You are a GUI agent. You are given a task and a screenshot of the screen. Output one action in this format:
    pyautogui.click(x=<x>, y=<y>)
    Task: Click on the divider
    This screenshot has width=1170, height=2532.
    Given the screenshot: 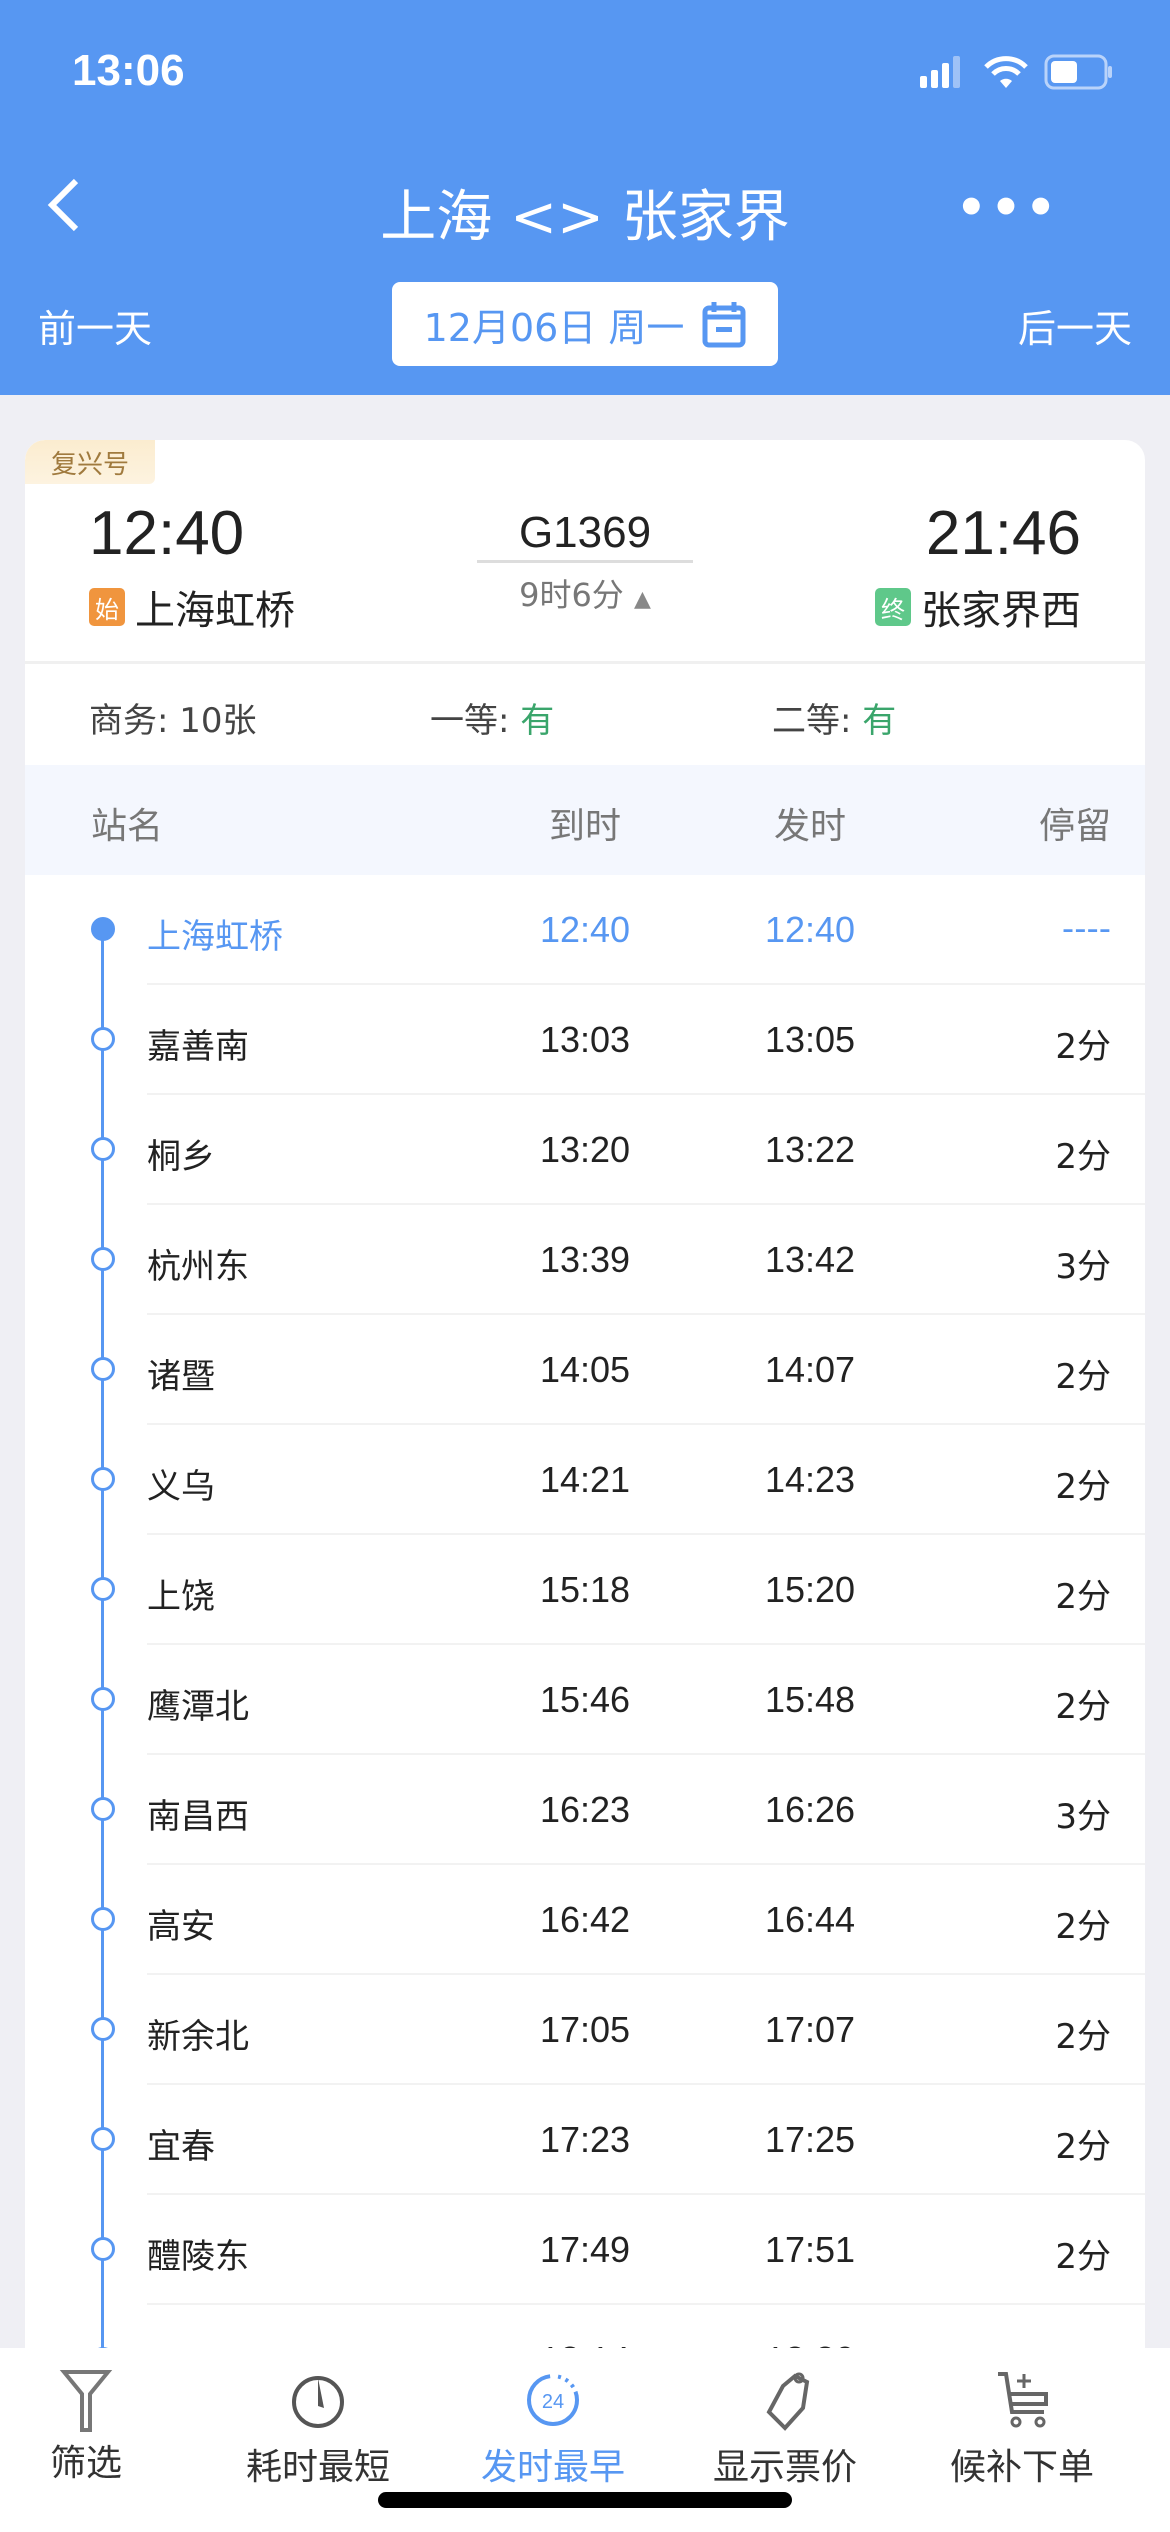 What is the action you would take?
    pyautogui.click(x=585, y=662)
    